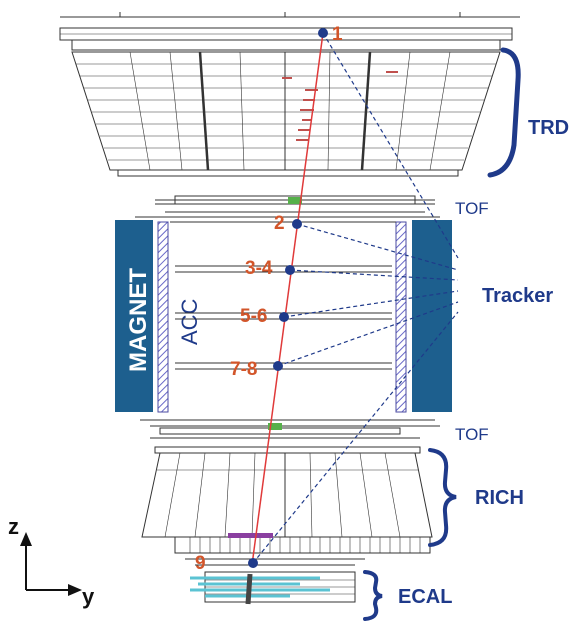 This screenshot has width=577, height=624. I want to click on ecal-label: ECAL, so click(425, 597).